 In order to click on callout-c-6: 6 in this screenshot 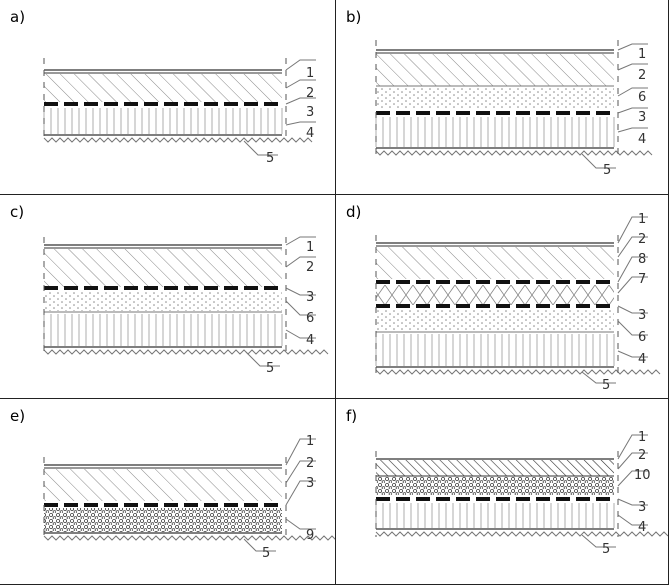, I will do `click(310, 318)`.